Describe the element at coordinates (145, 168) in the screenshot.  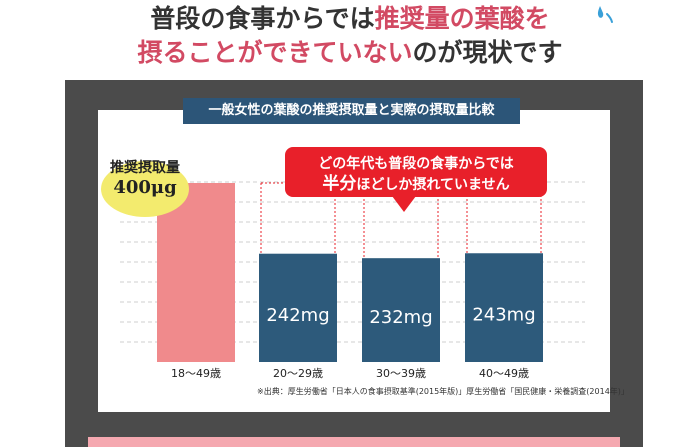
I see `recommended-label-text: 推奨摂取量` at that location.